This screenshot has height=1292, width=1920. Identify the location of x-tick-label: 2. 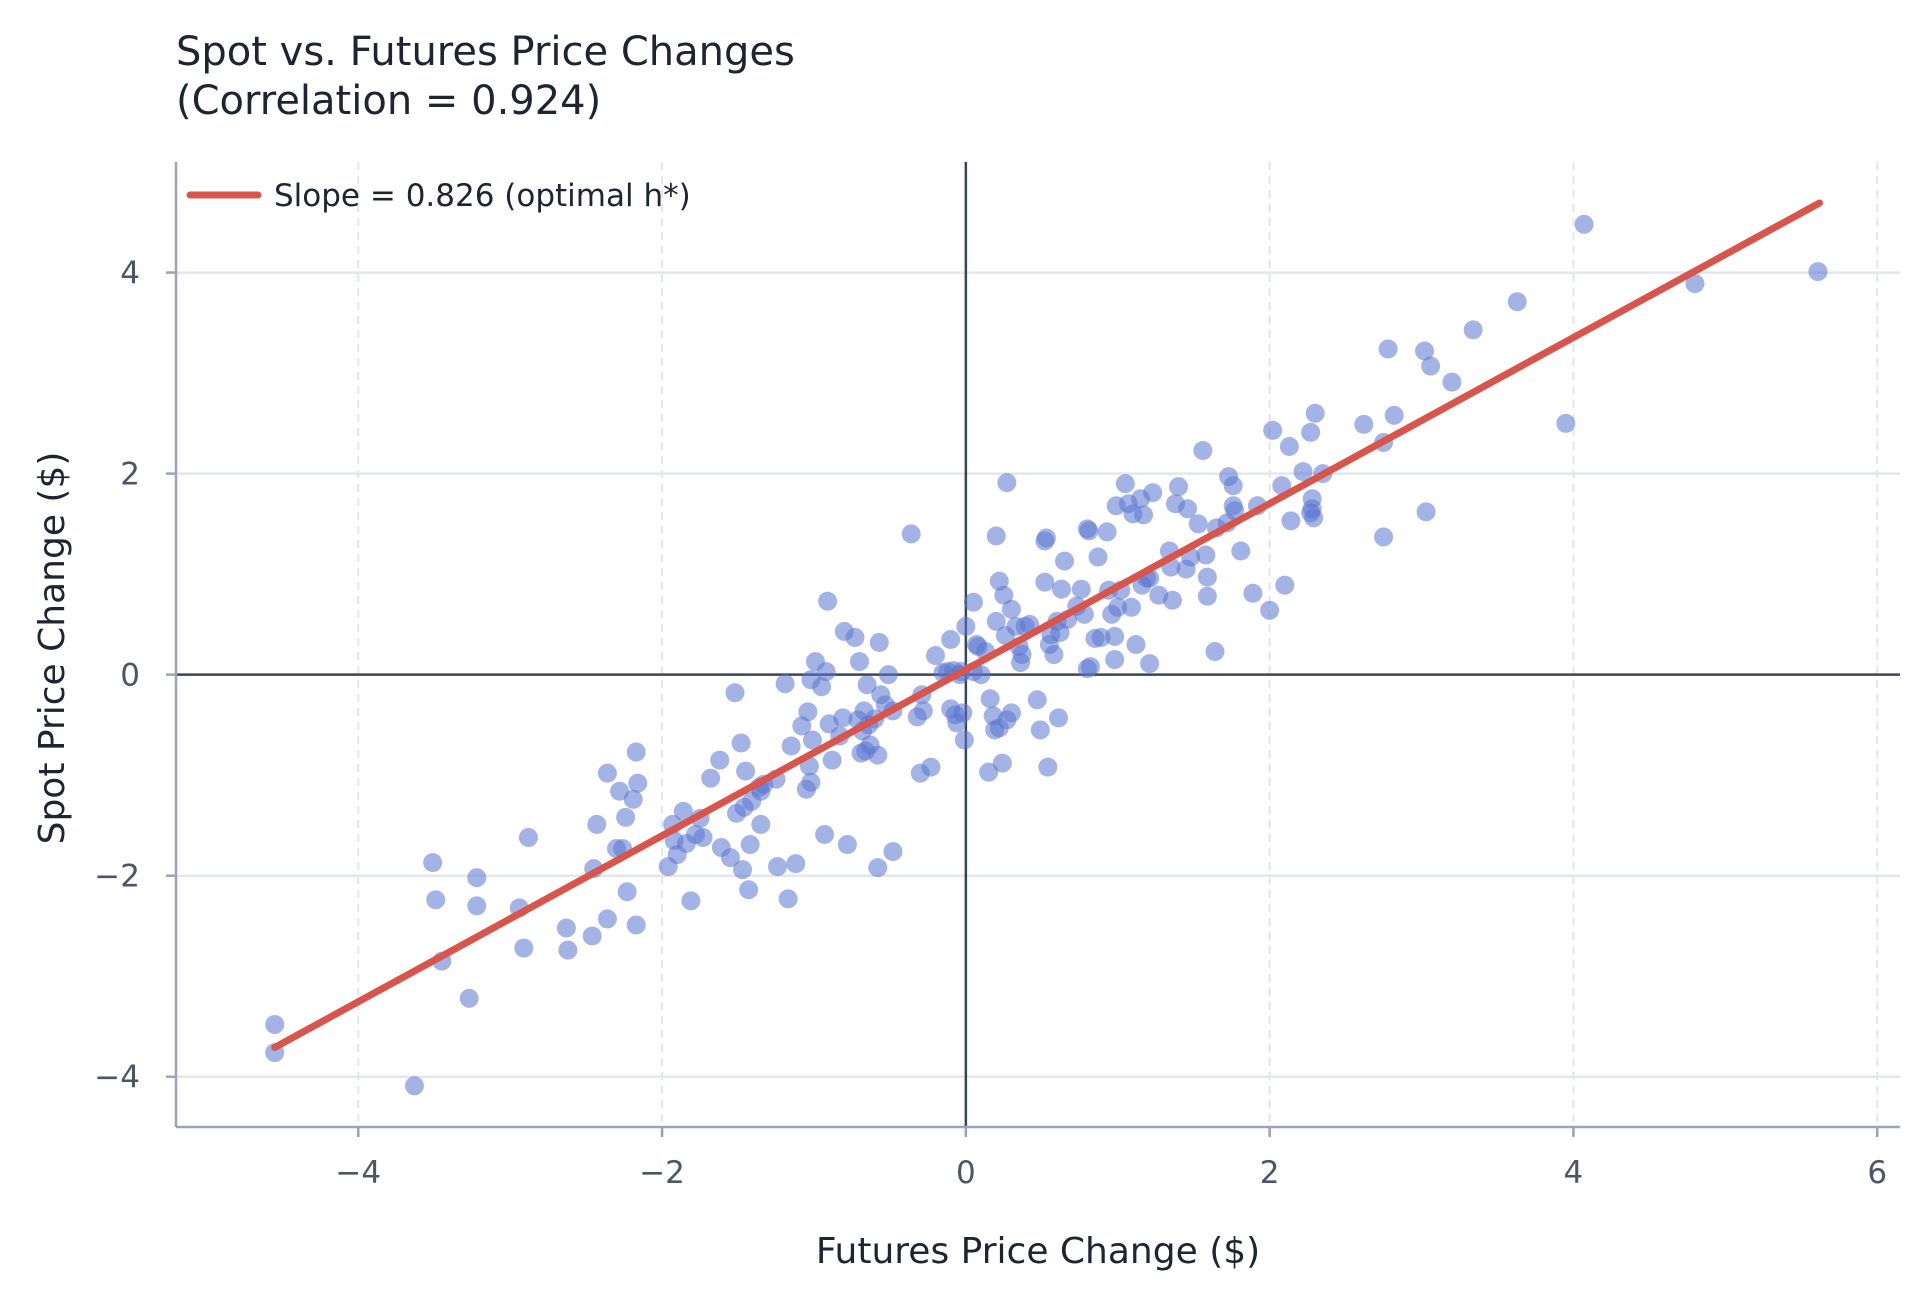
(1270, 1173).